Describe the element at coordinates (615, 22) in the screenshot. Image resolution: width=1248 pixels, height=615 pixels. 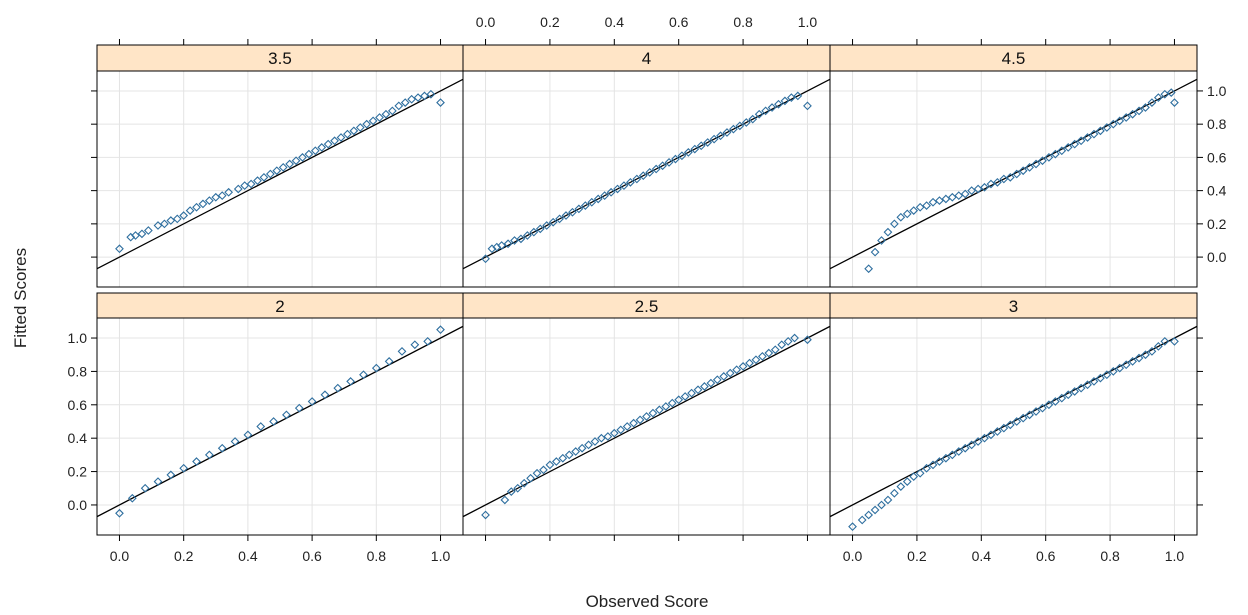
I see `x-tick-label-top: 0.4` at that location.